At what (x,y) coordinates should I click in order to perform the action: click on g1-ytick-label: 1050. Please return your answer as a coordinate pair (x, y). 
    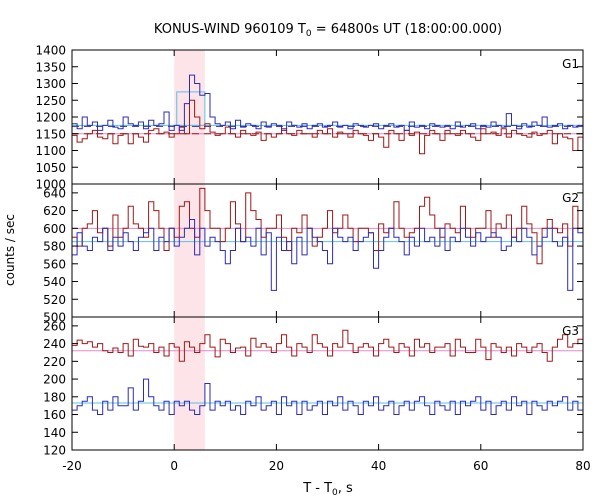
    Looking at the image, I should click on (50, 168).